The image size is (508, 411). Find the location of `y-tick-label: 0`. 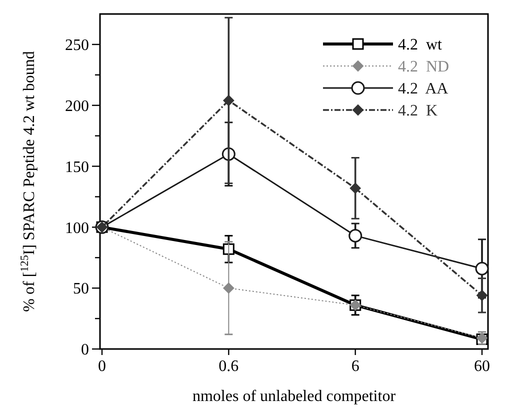

y-tick-label: 0 is located at coordinates (85, 350).